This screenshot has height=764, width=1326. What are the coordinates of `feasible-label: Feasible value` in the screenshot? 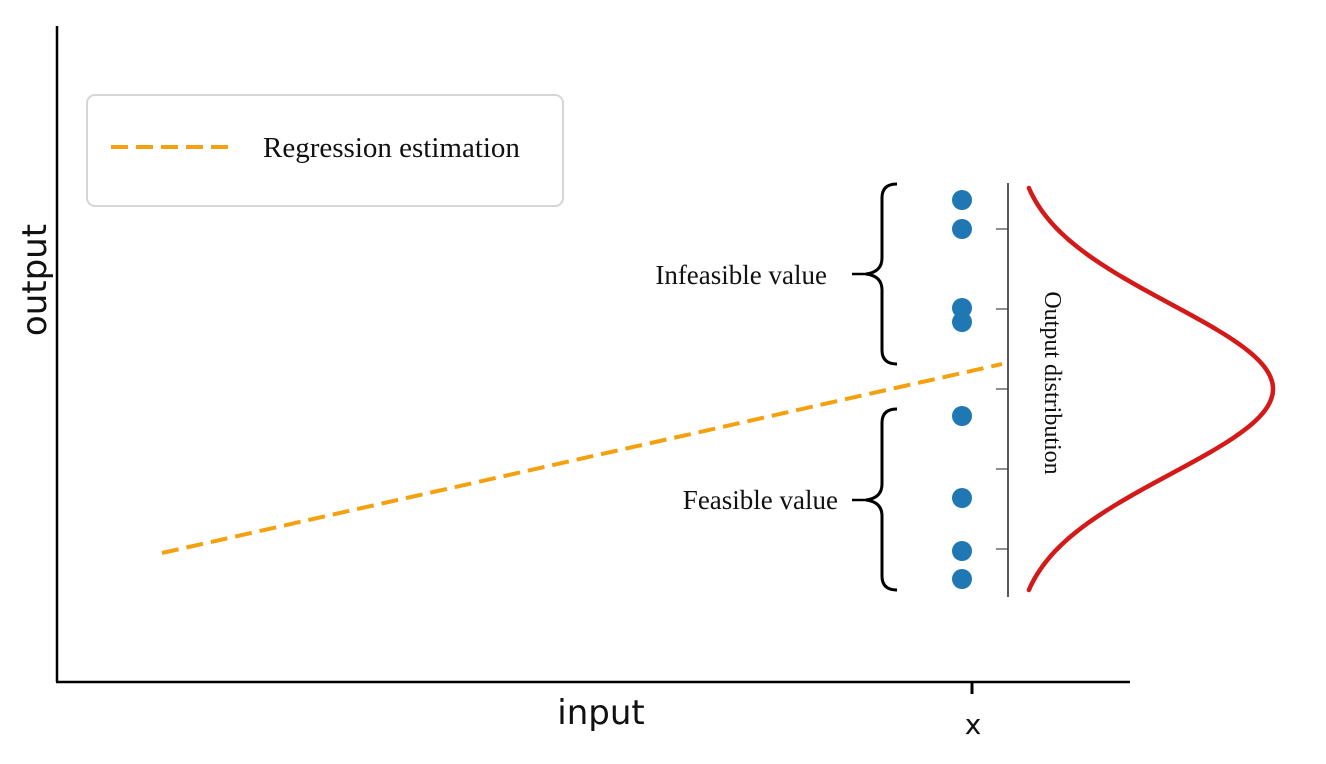 It's located at (760, 500).